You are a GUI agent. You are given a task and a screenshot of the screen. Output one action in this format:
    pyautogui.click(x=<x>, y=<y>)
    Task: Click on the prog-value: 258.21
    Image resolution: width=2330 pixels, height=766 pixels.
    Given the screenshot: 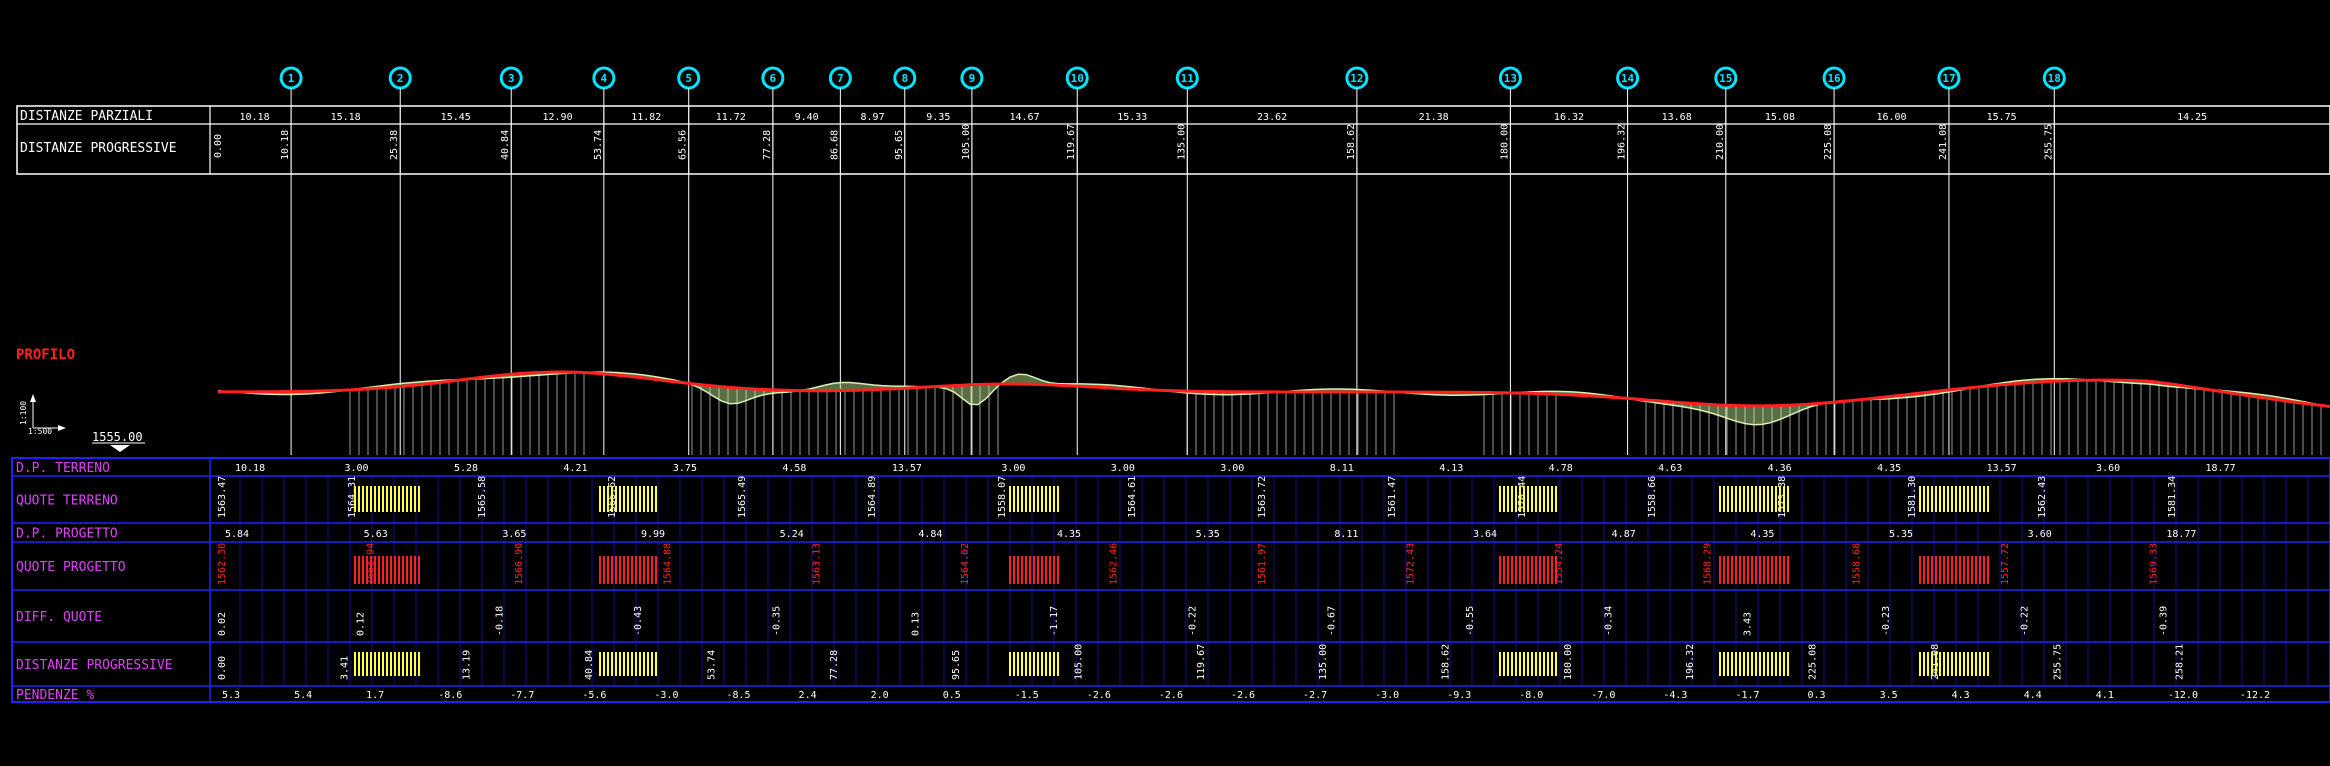 What is the action you would take?
    pyautogui.click(x=2180, y=662)
    